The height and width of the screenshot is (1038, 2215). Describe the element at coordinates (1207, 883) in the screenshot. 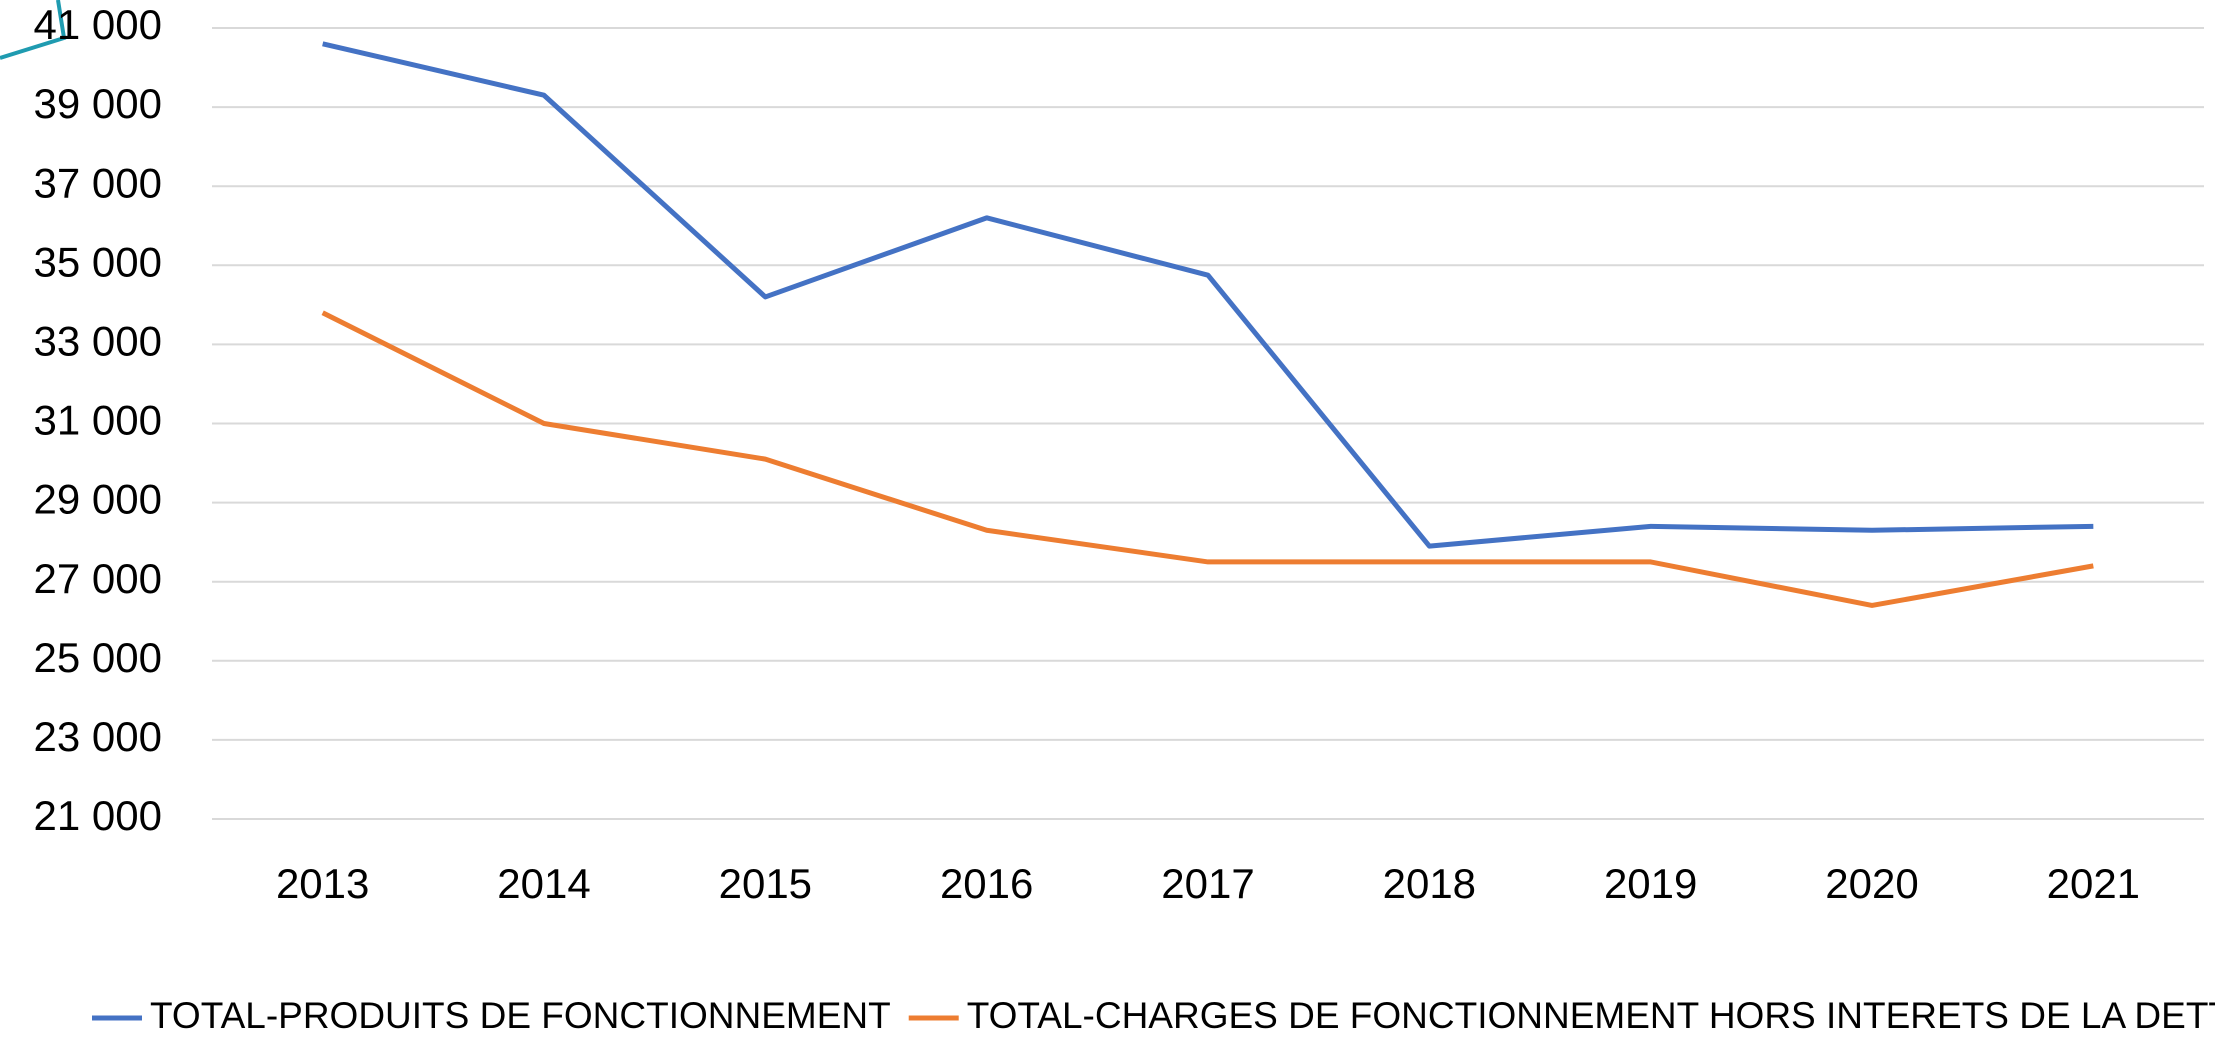

I see `x-tick-label: 2017` at that location.